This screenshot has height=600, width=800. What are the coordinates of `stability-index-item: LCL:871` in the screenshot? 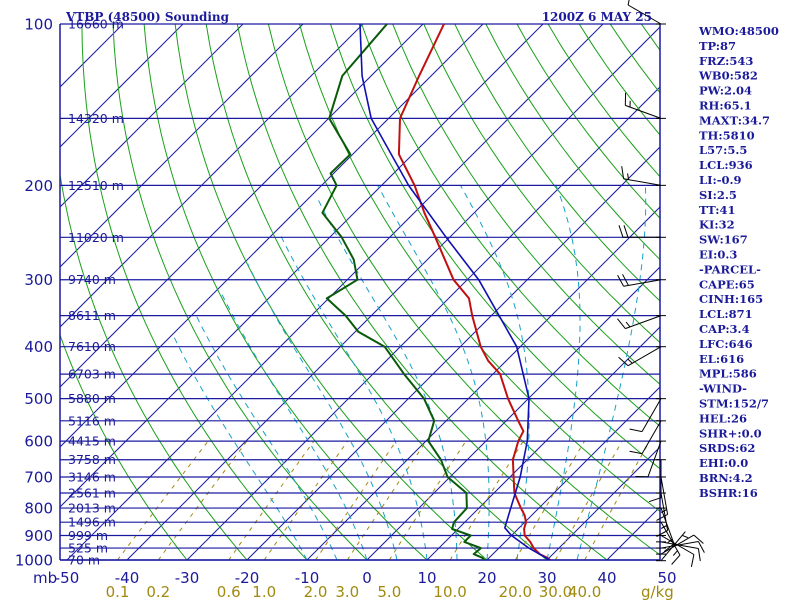 It's located at (726, 314).